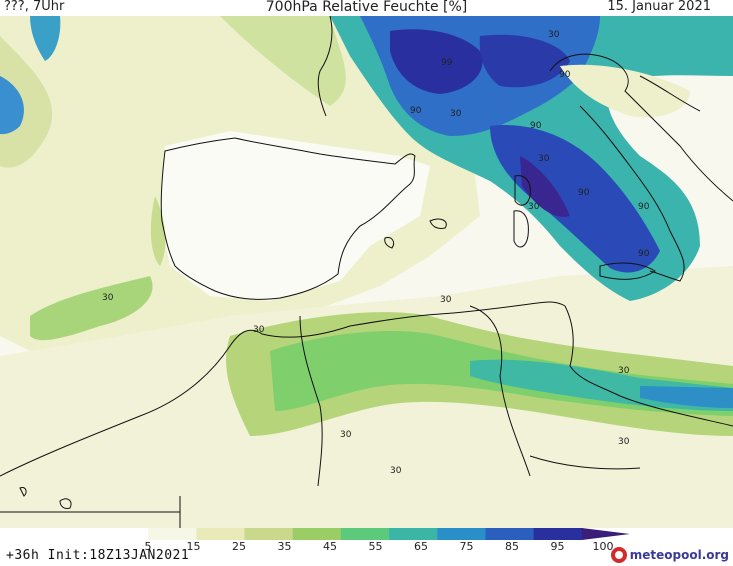 The height and width of the screenshot is (566, 733). I want to click on humidity-zone-75-band, so click(686, 397).